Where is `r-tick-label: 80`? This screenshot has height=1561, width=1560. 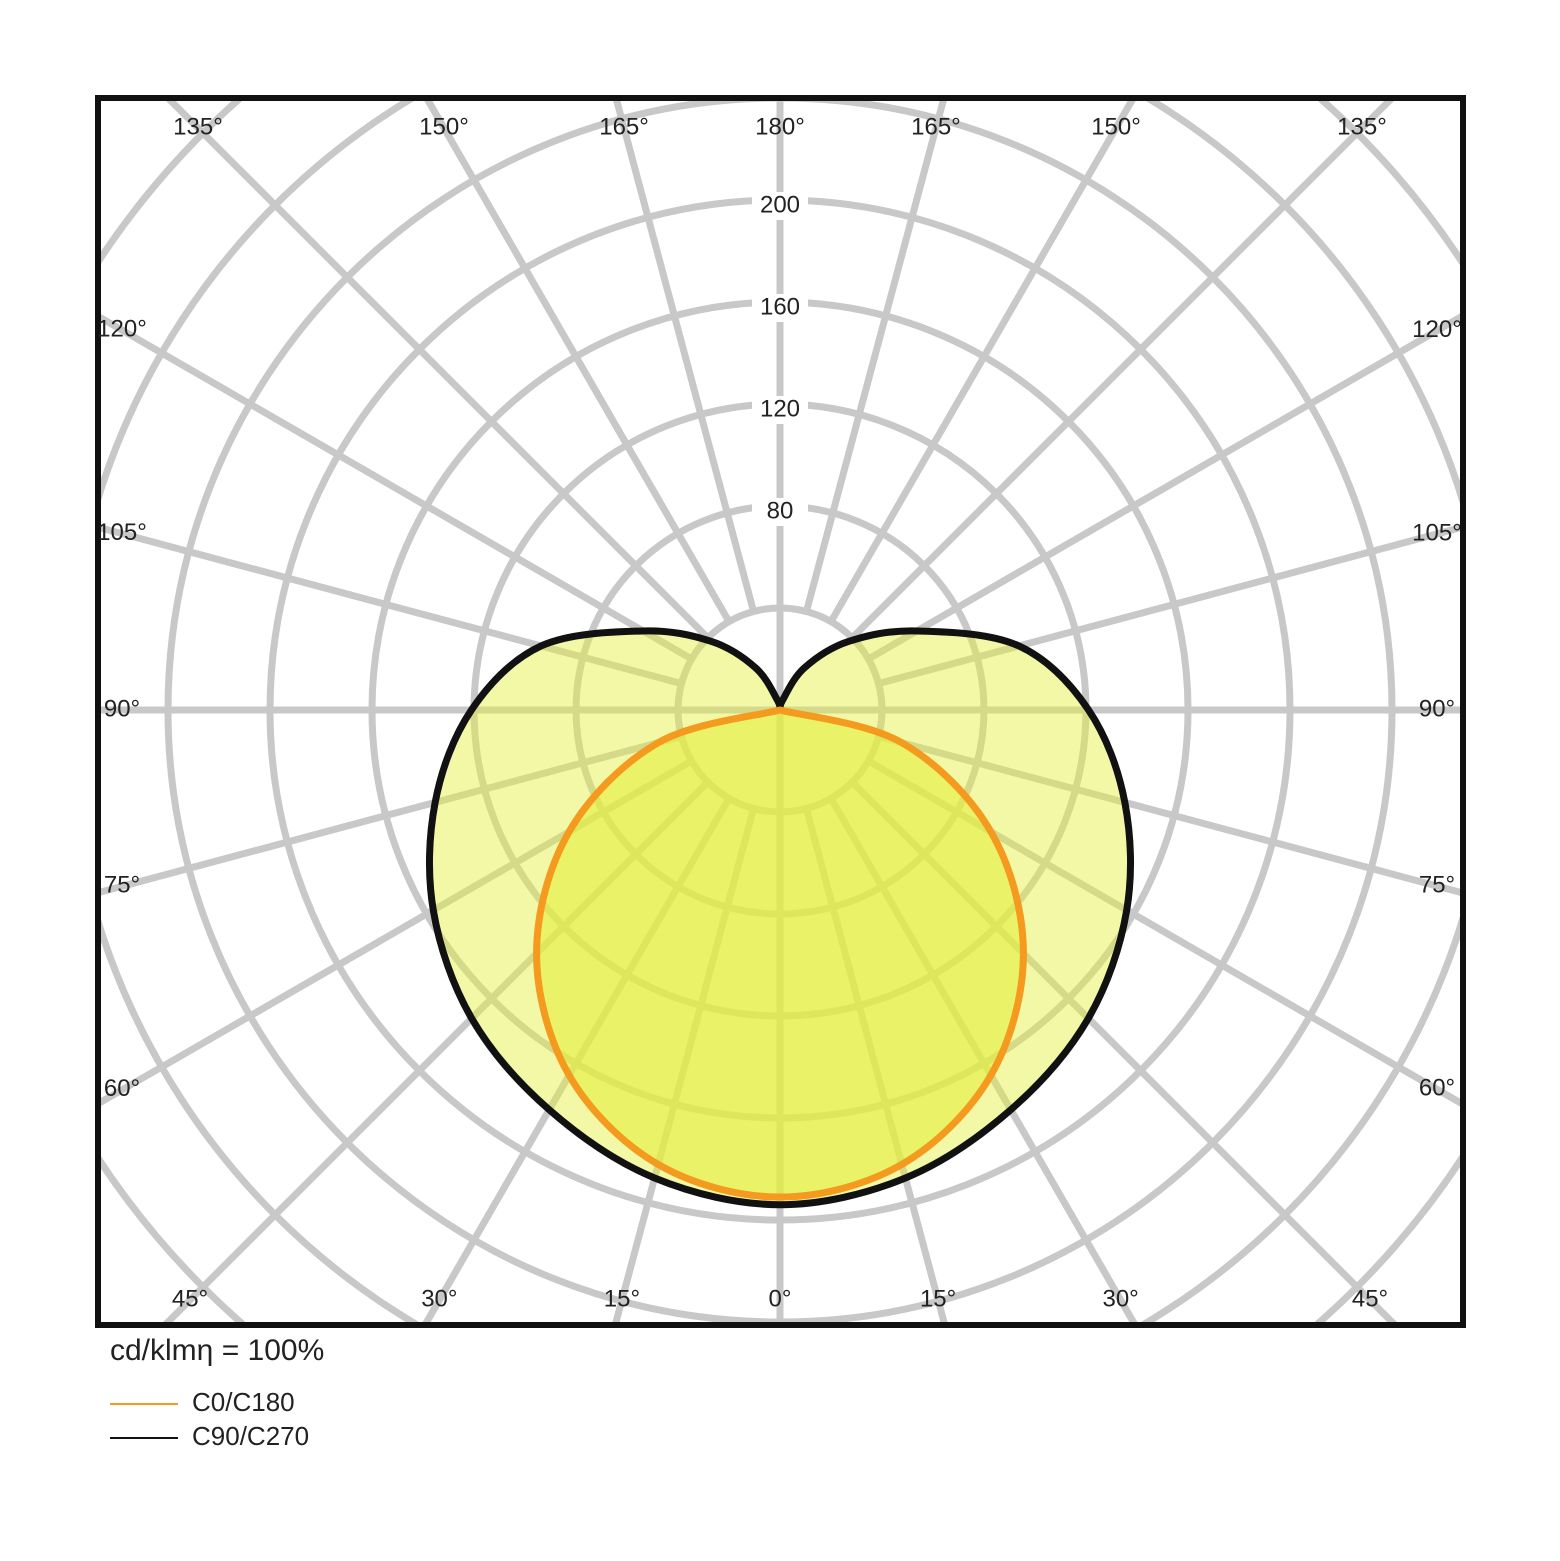
r-tick-label: 80 is located at coordinates (780, 510).